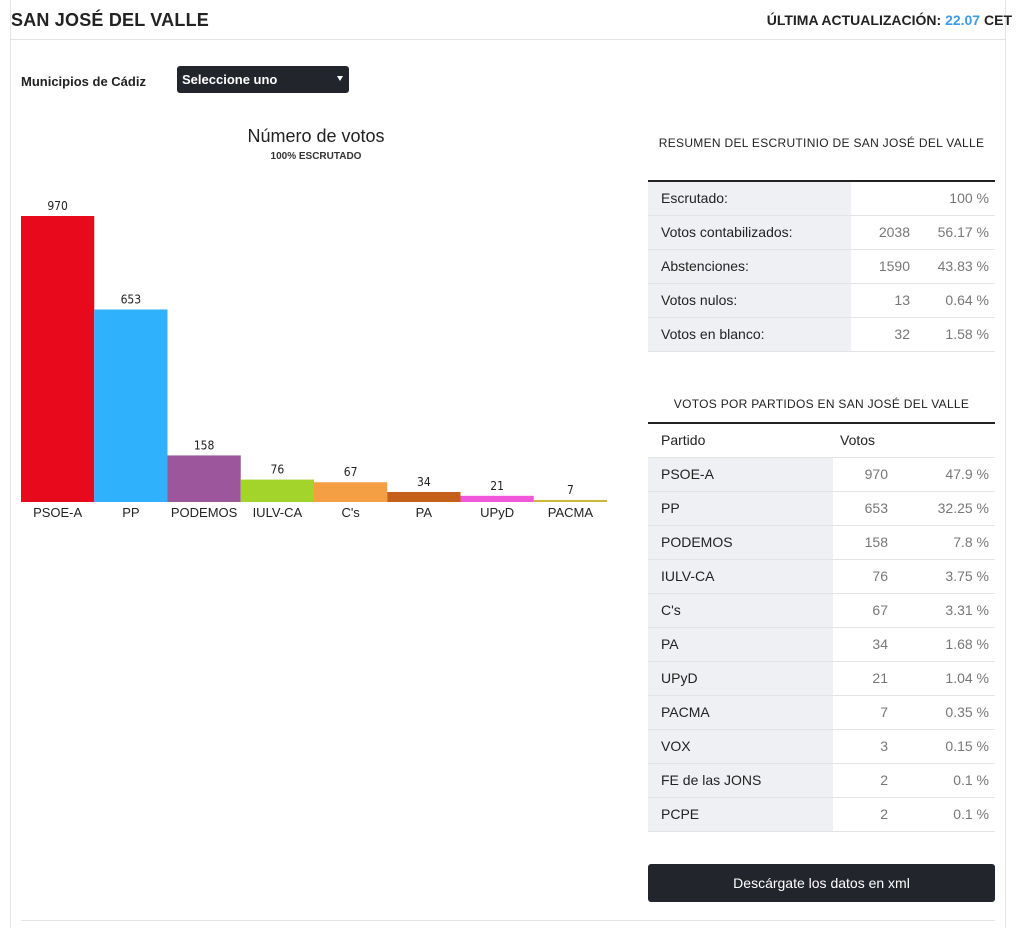 The height and width of the screenshot is (928, 1024). What do you see at coordinates (945, 440) in the screenshot?
I see `column-header-pct` at bounding box center [945, 440].